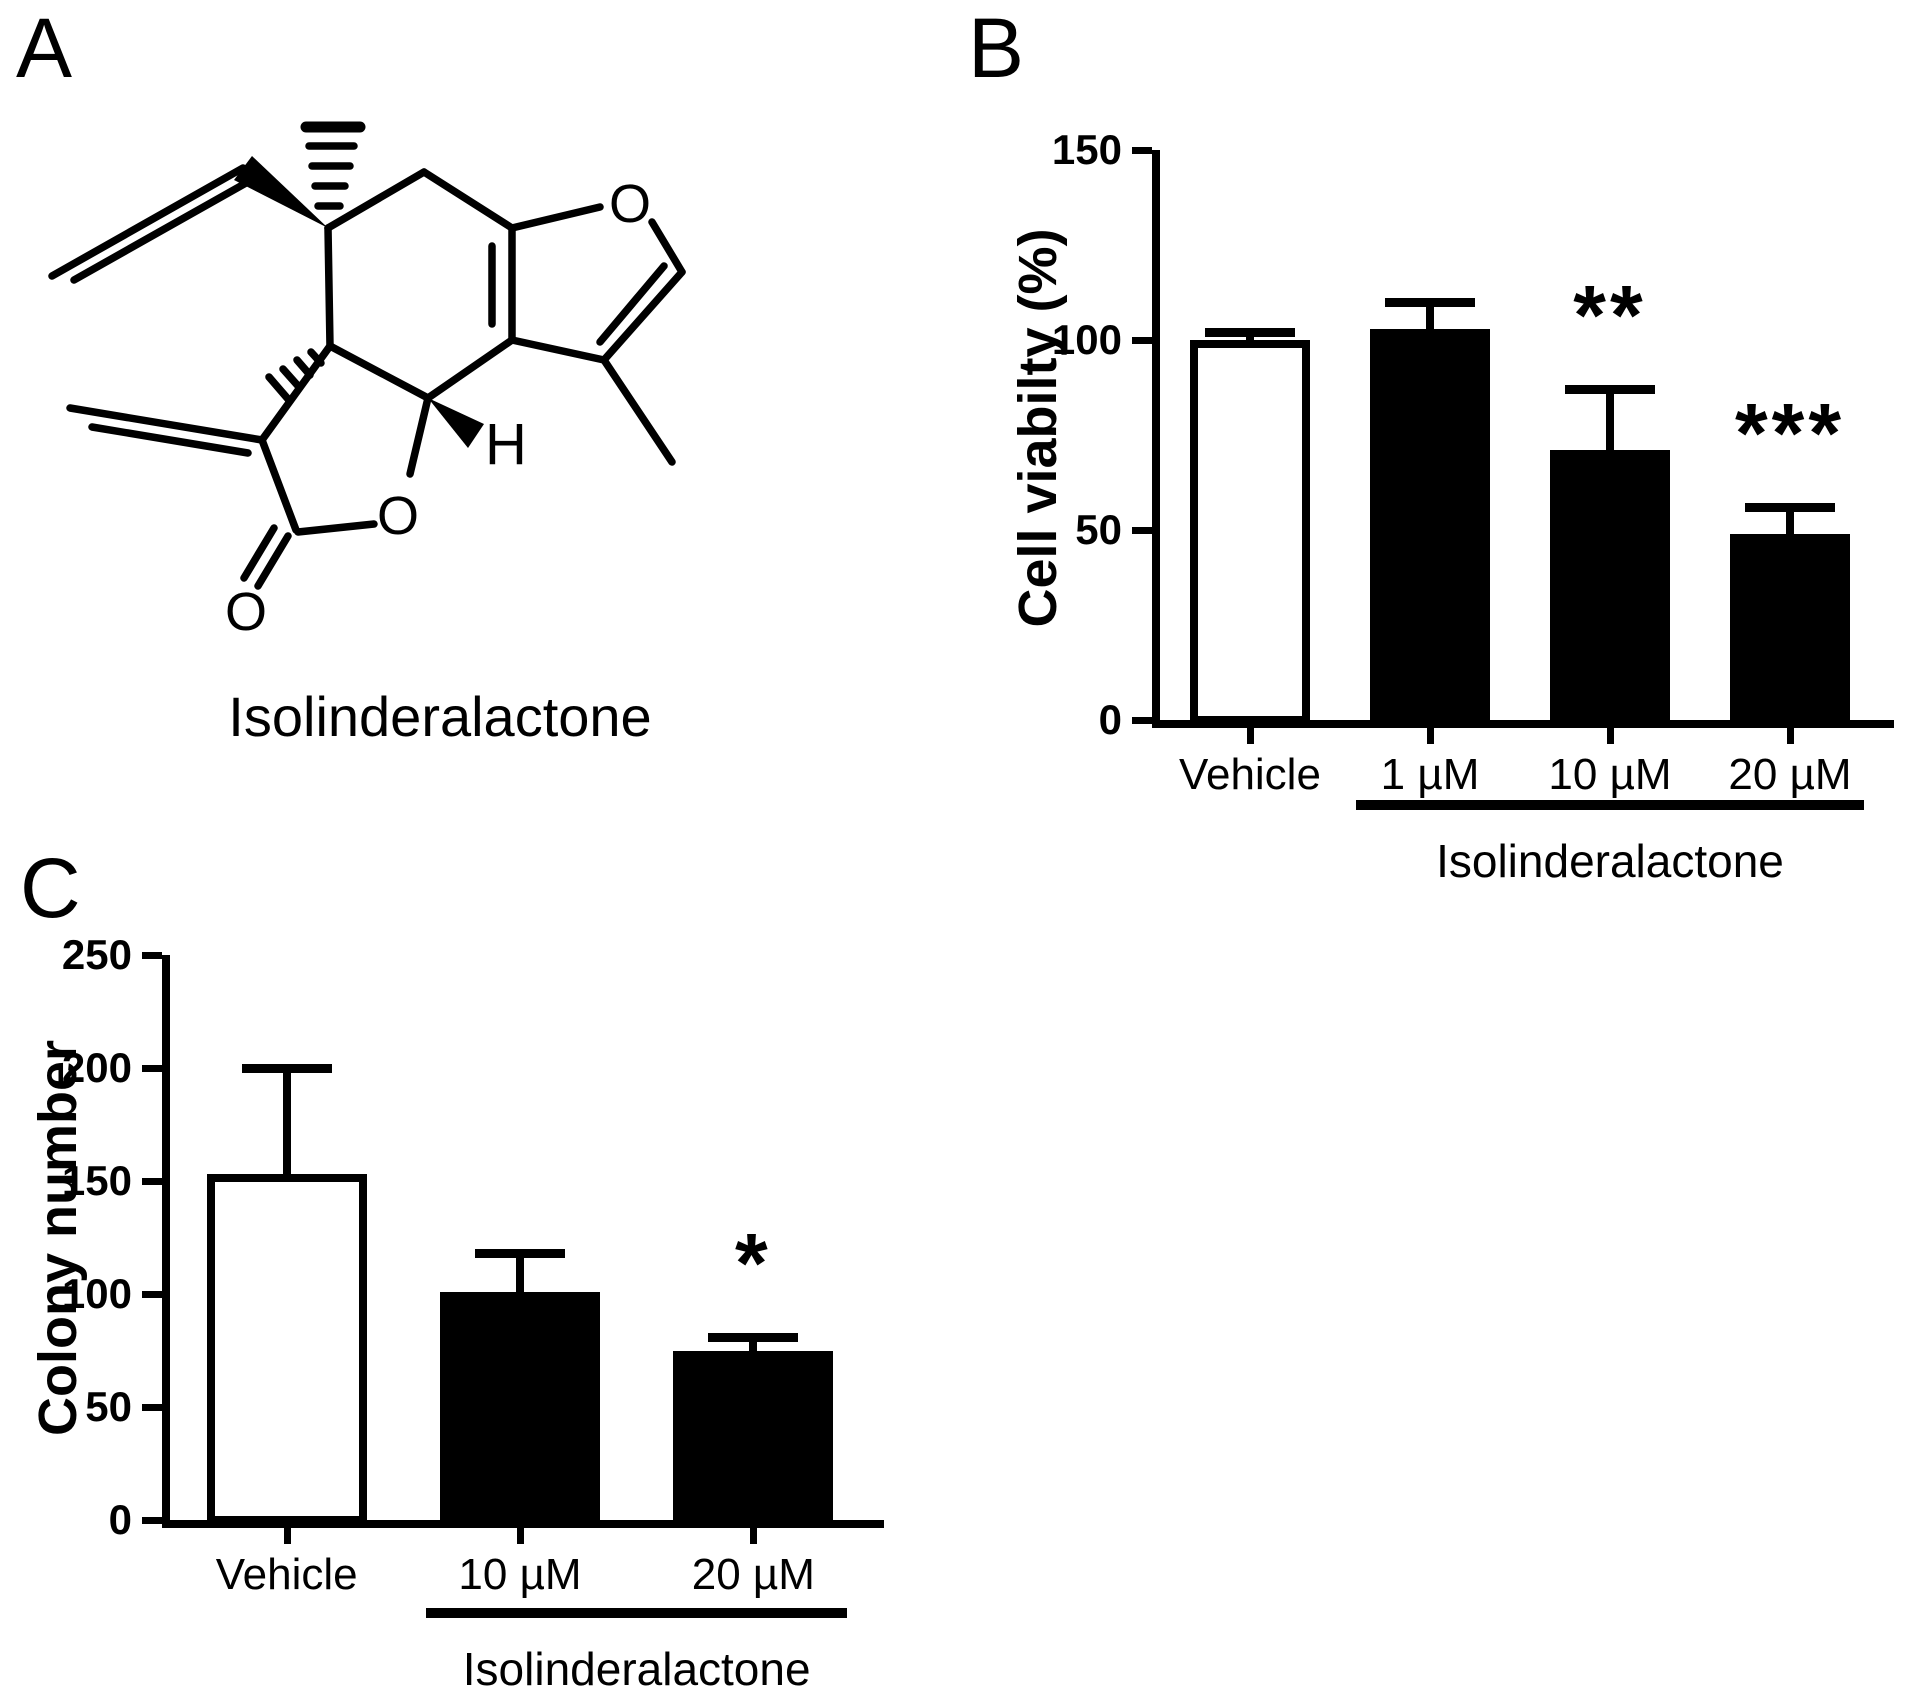  Describe the element at coordinates (281, 192) in the screenshot. I see `vinyl-wedge-bond` at that location.